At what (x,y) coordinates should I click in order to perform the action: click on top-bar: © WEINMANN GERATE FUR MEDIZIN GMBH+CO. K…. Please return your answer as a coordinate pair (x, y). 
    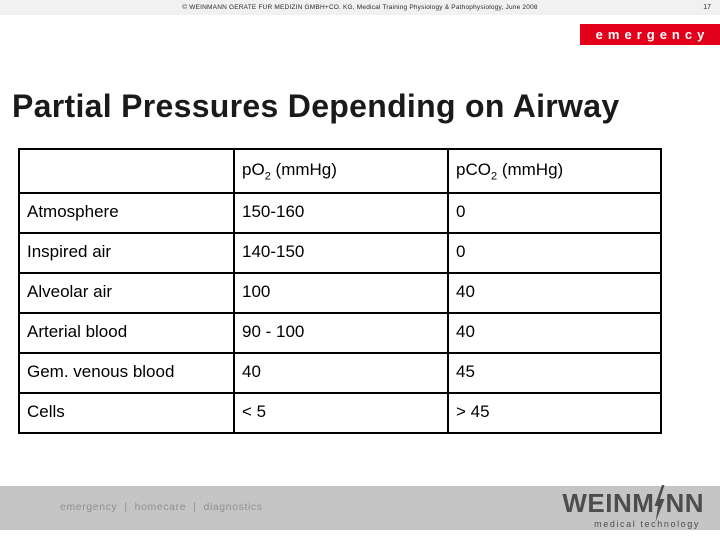
    Looking at the image, I should click on (360, 7).